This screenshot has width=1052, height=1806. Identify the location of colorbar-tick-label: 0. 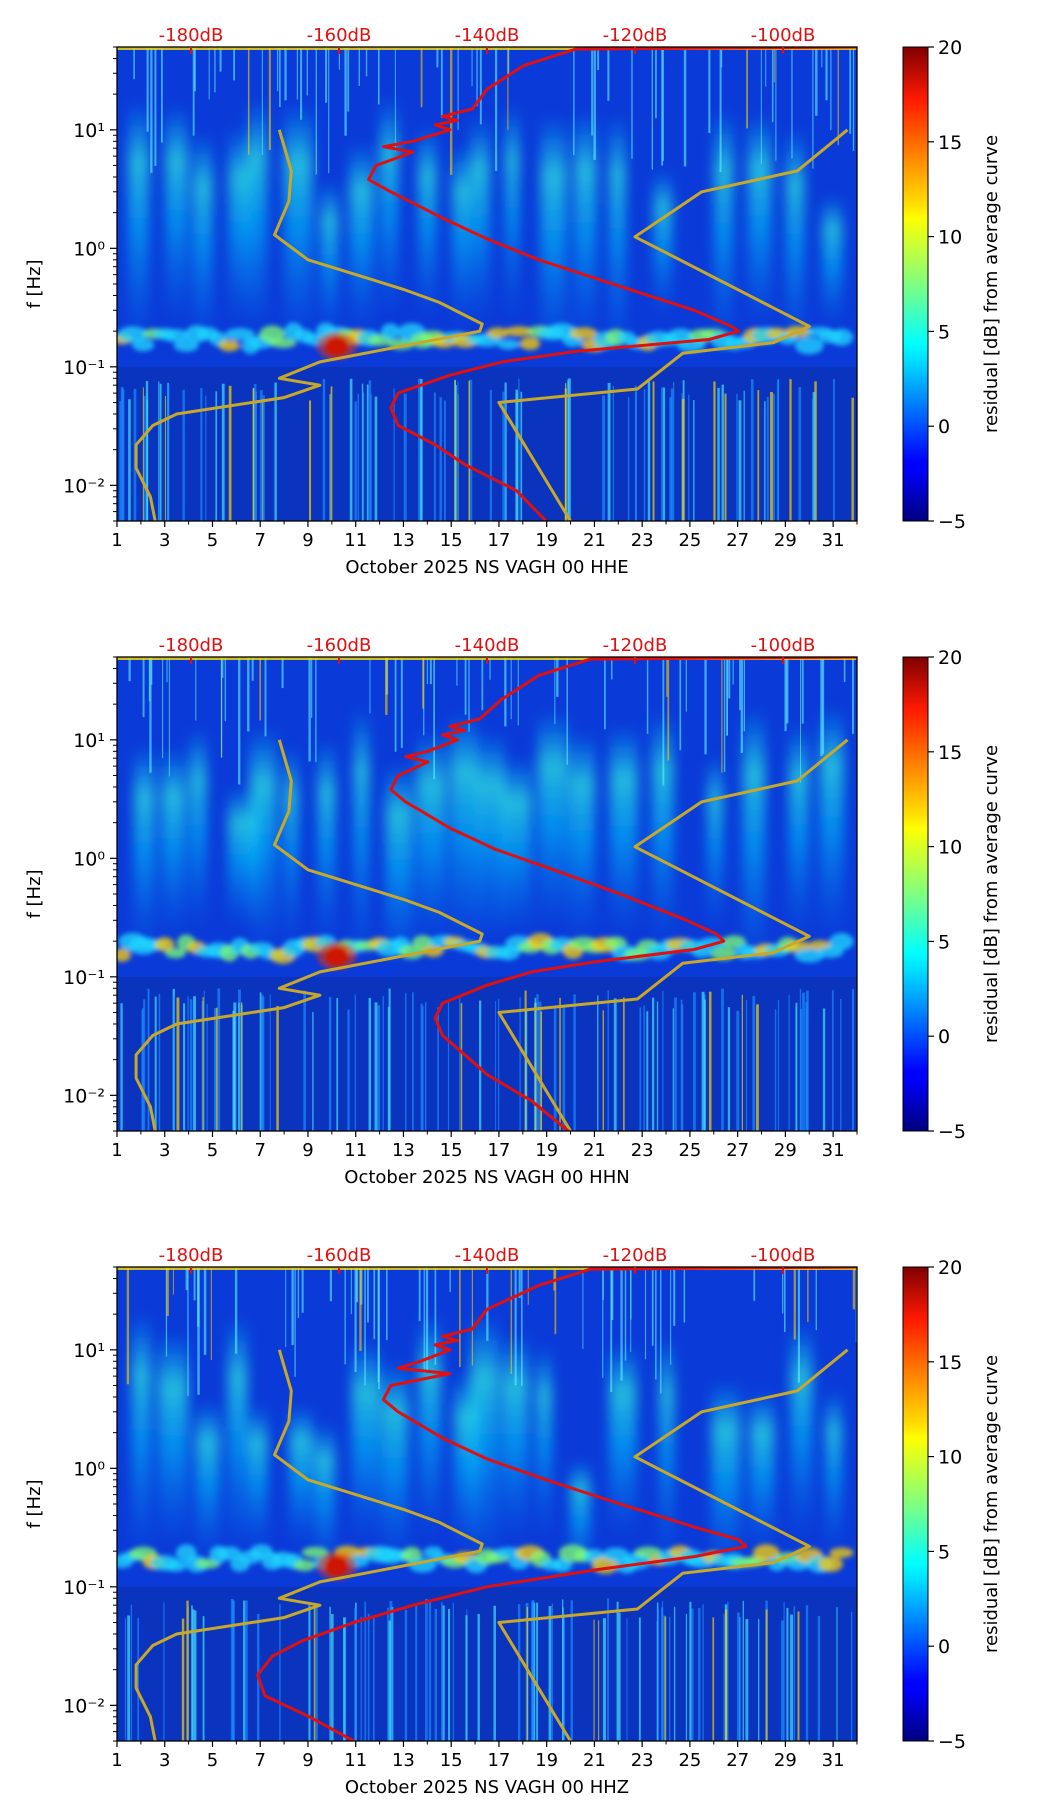
(944, 427).